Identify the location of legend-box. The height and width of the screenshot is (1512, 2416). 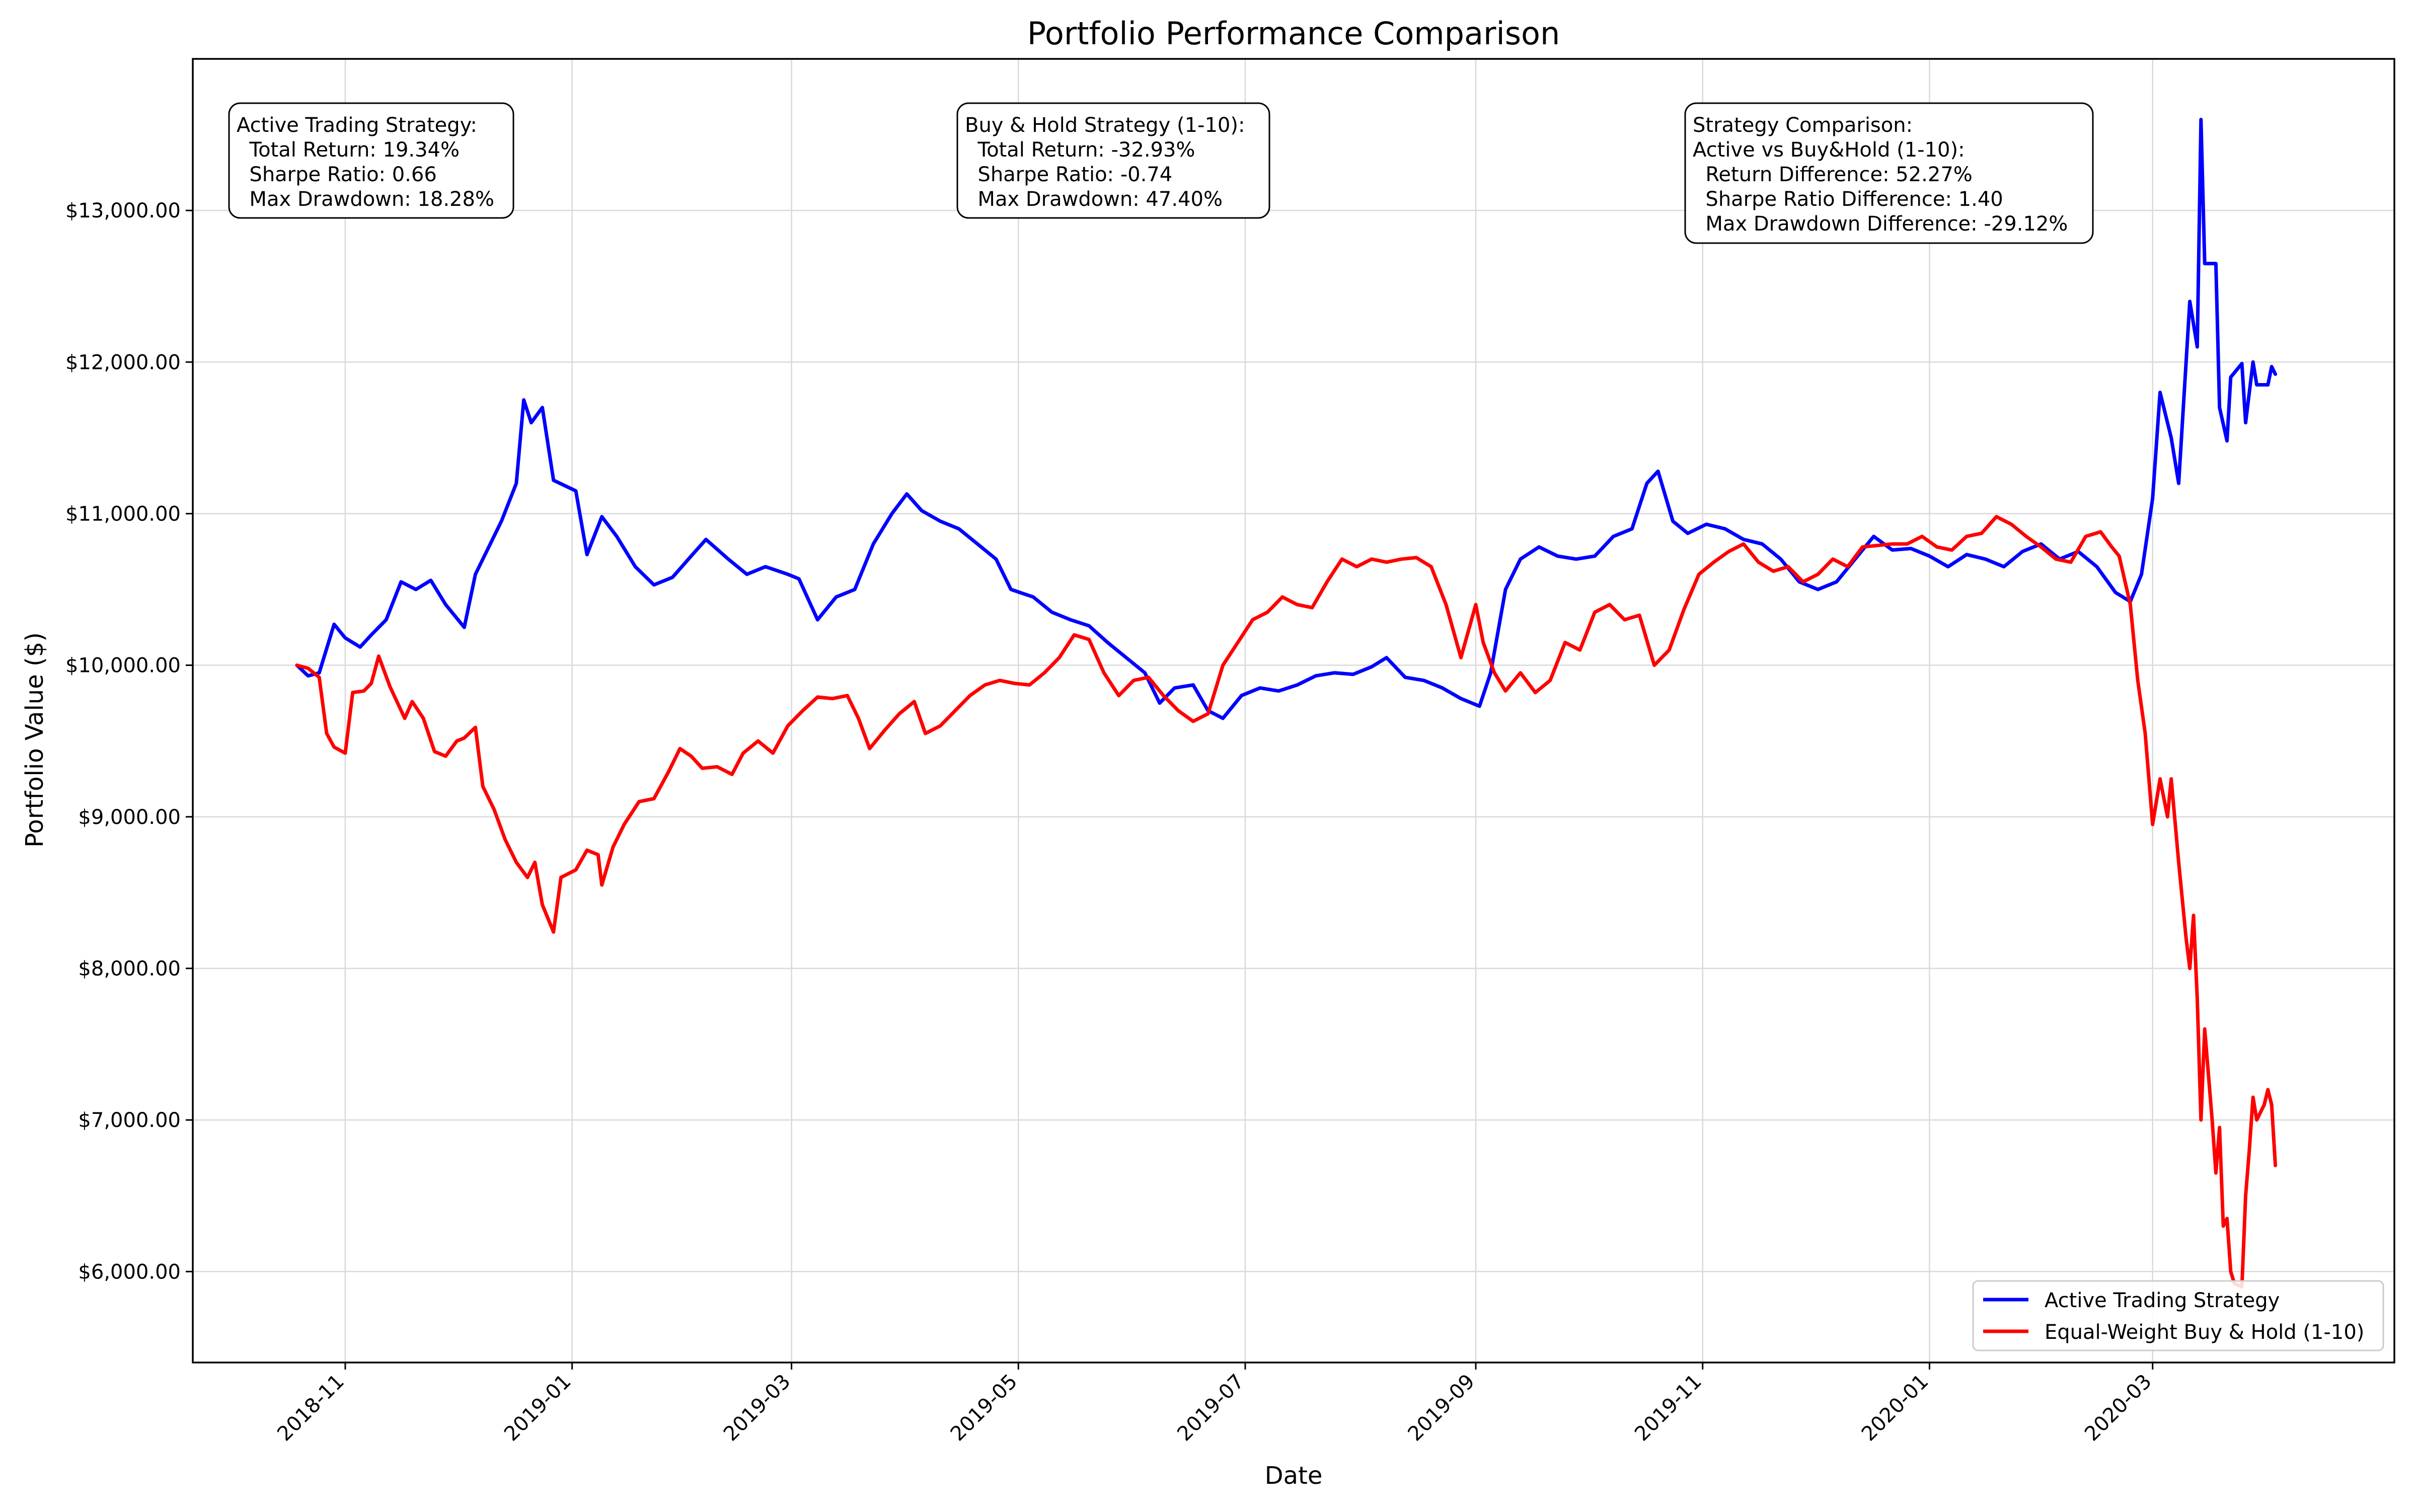
(2178, 1315).